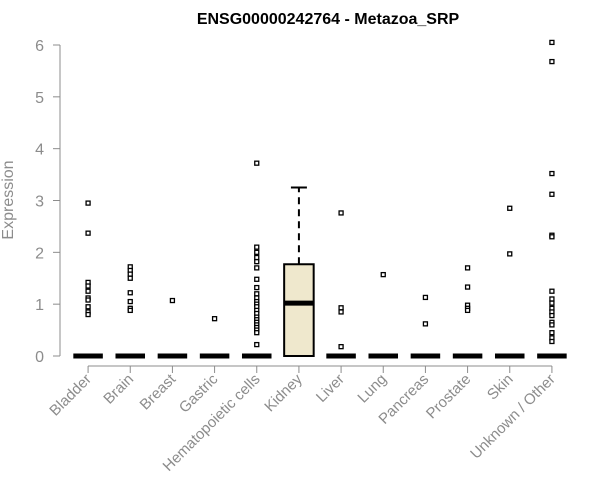  Describe the element at coordinates (449, 397) in the screenshot. I see `x-tick-label: Prostate` at that location.